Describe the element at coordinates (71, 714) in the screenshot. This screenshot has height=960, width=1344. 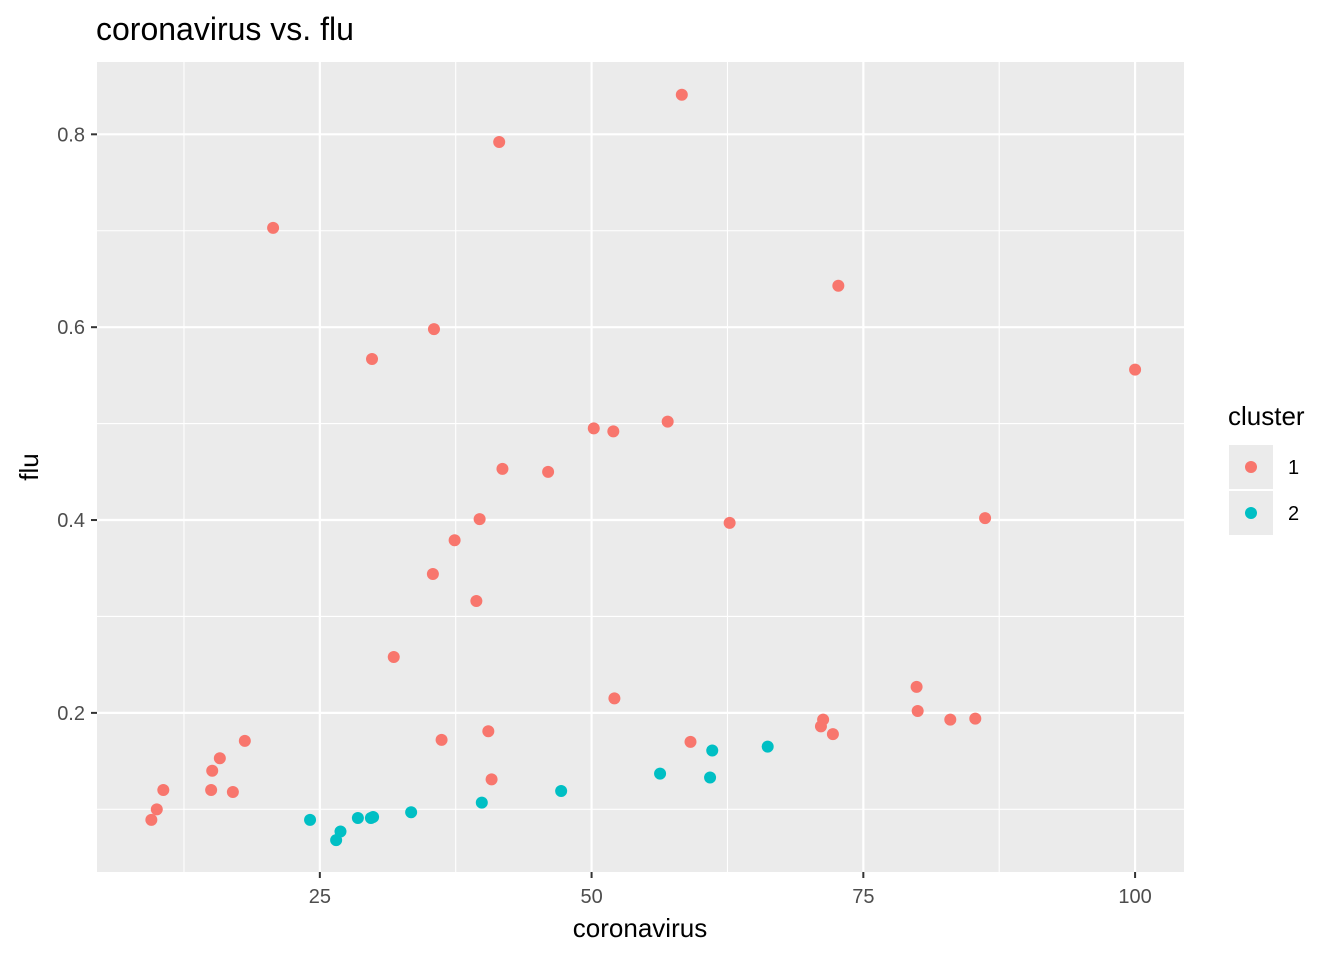
I see `y-tick-label-0: 0.2` at that location.